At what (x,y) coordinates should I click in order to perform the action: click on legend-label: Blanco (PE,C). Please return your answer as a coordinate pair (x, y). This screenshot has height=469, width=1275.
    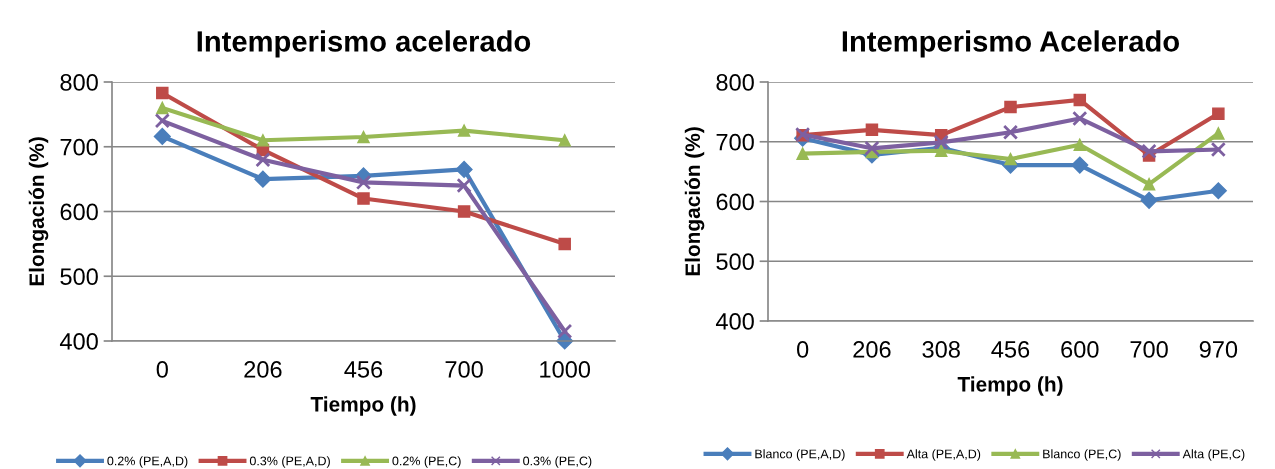
    Looking at the image, I should click on (1082, 455).